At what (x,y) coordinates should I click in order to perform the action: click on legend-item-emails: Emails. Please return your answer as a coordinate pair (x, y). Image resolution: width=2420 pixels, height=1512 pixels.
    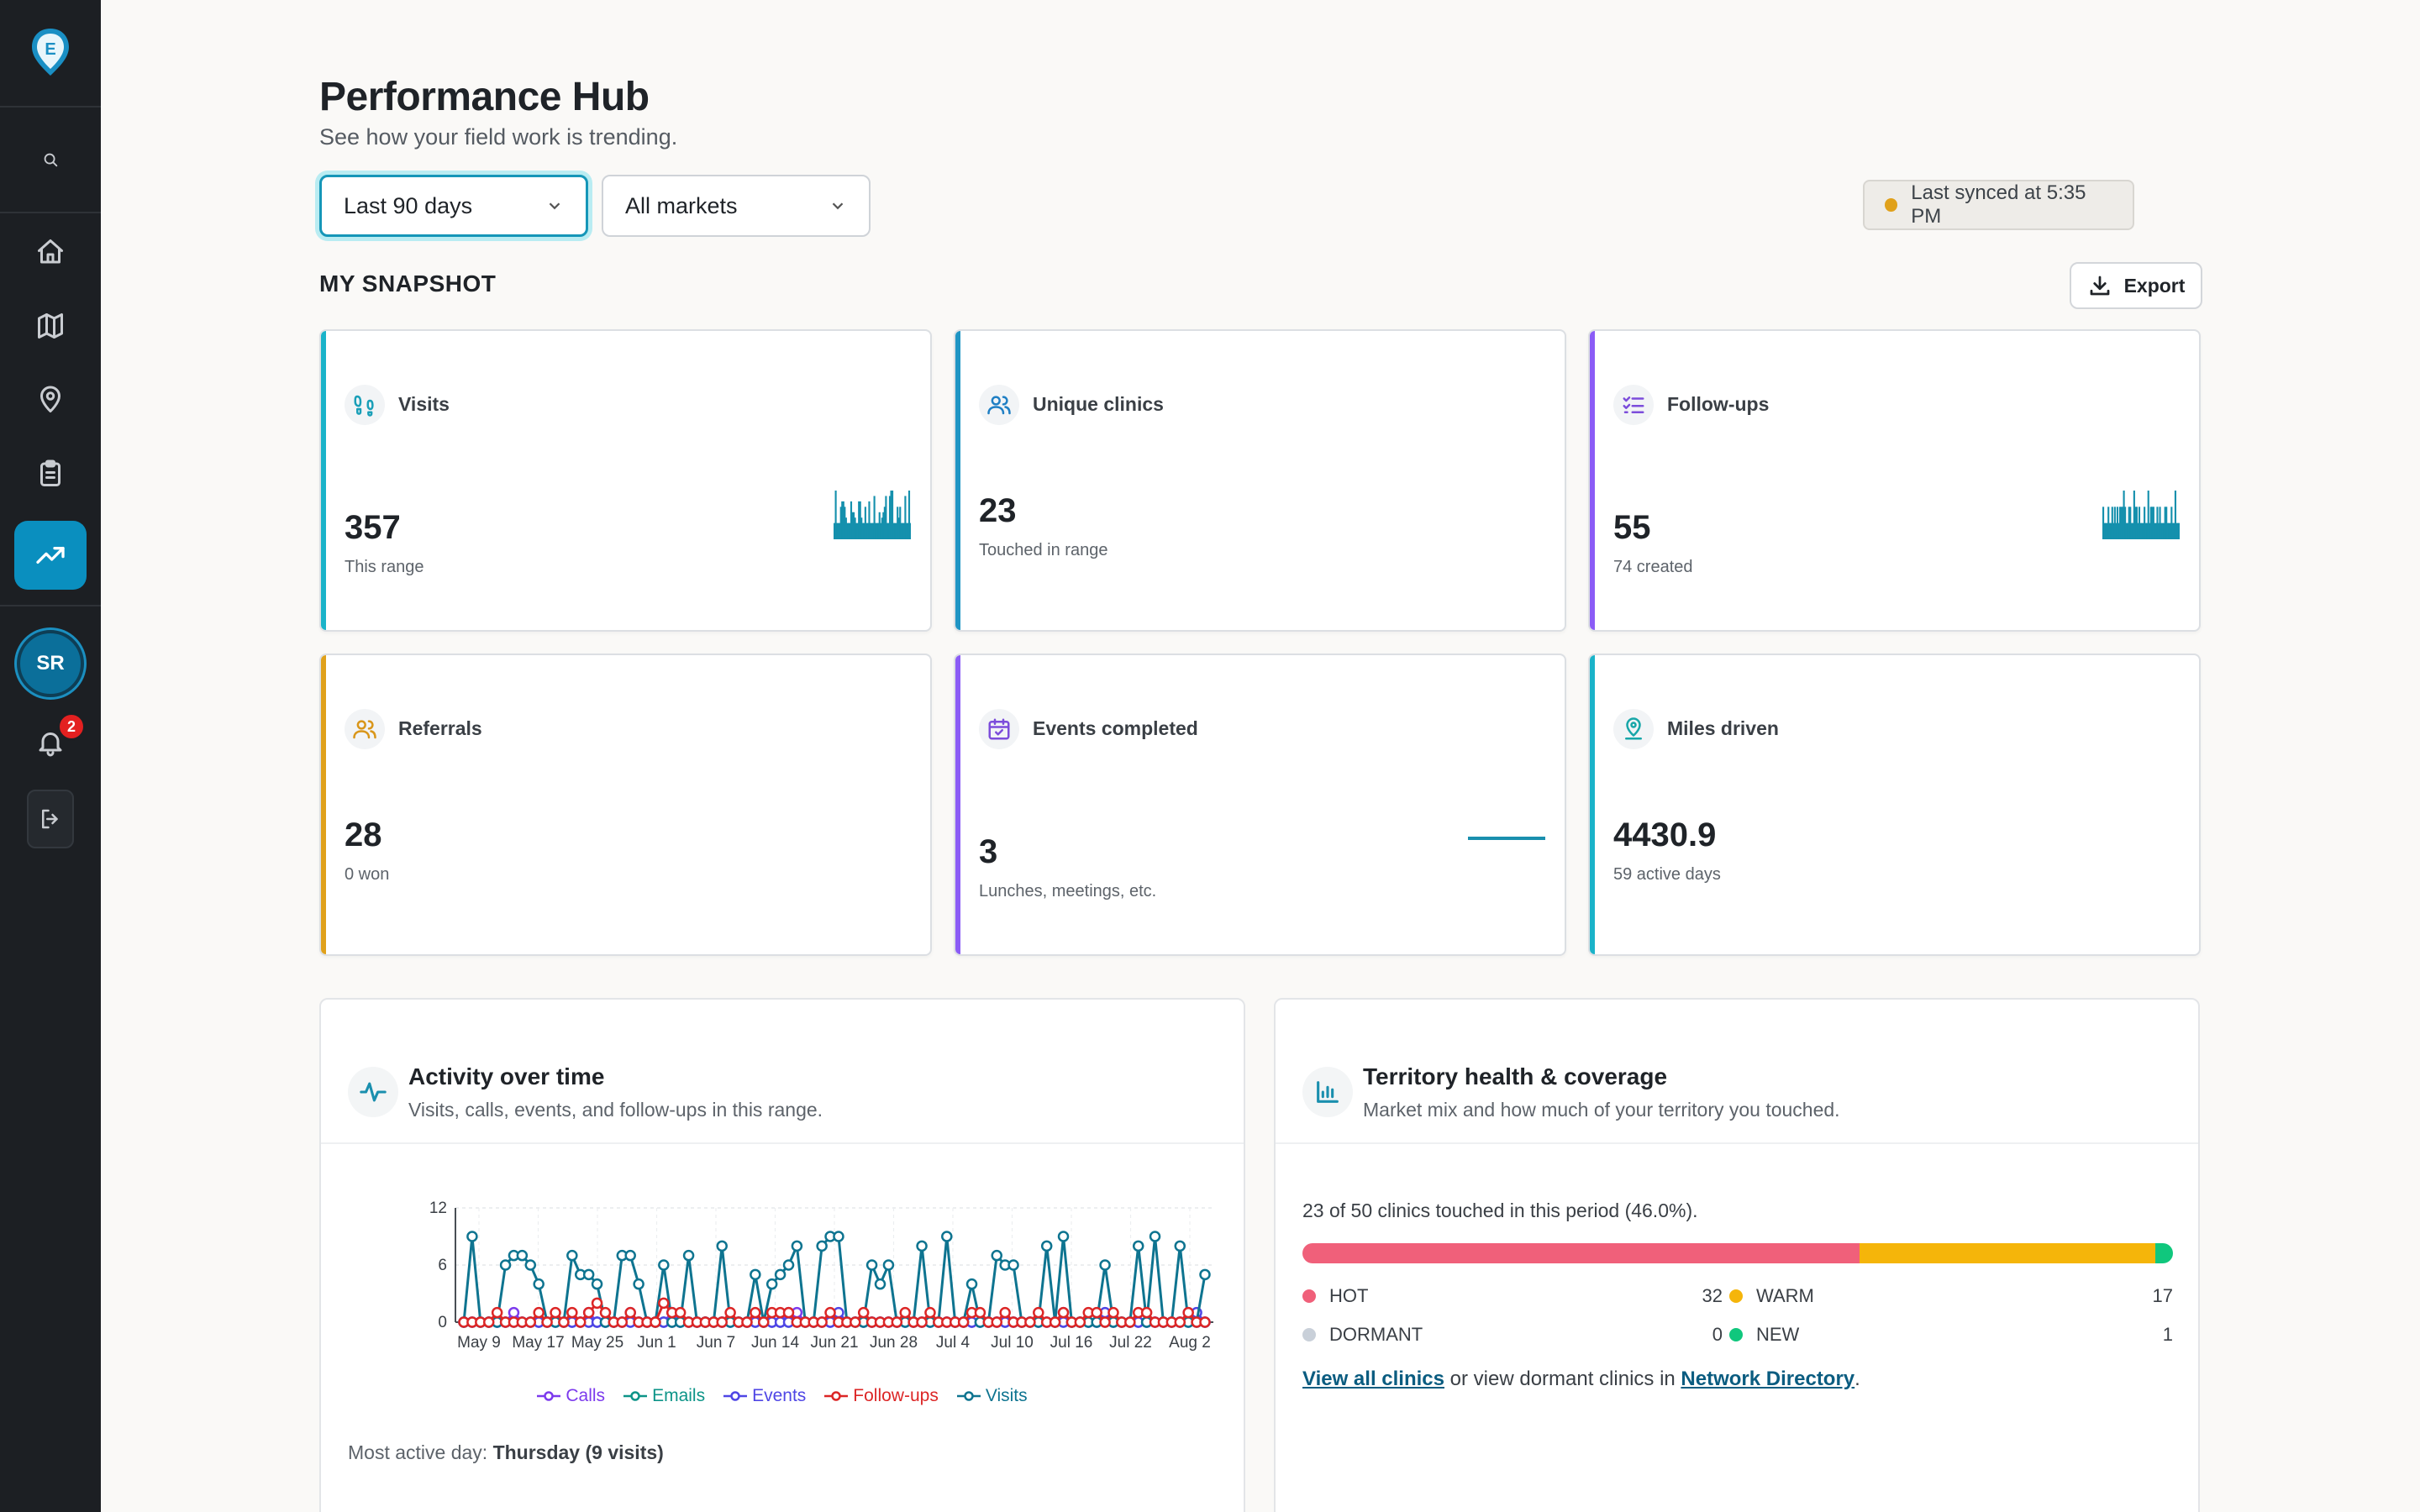
    Looking at the image, I should click on (664, 1396).